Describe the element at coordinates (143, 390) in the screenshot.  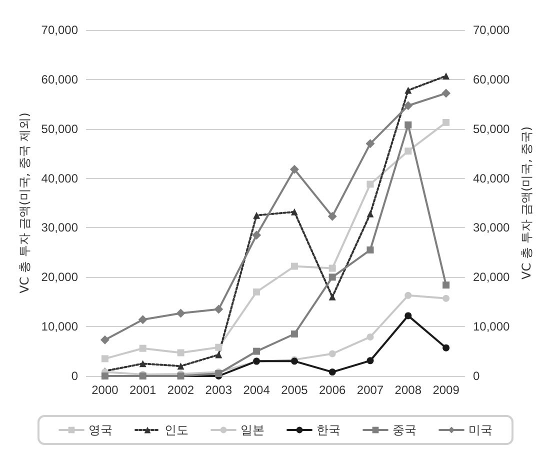
I see `x-tick-label: 2001` at that location.